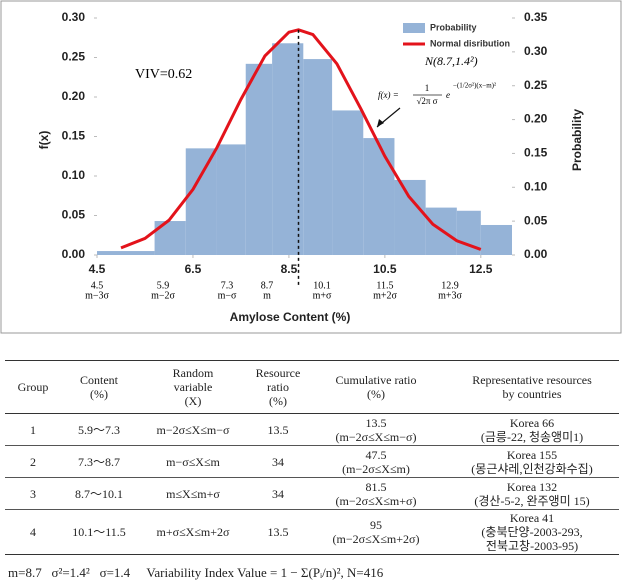 The image size is (625, 588). Describe the element at coordinates (74, 57) in the screenshot. I see `y-tick-label: 0.25` at that location.